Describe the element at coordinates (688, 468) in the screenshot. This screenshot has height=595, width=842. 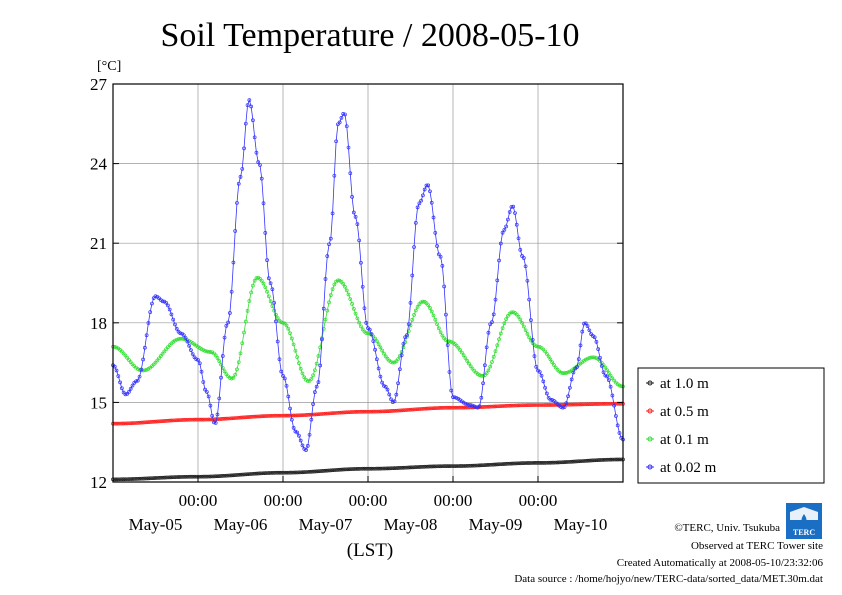
I see `legend-label: at 0.02 m` at that location.